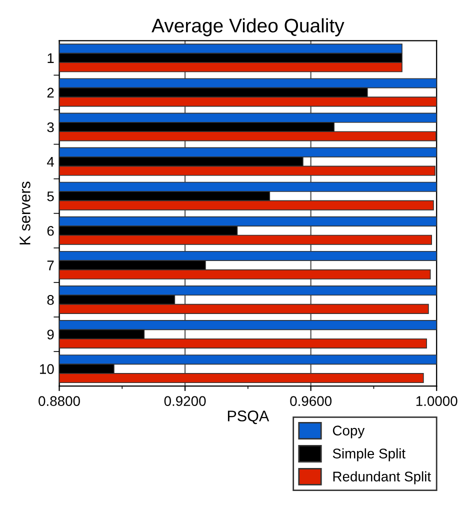 The width and height of the screenshot is (463, 508). Describe the element at coordinates (50, 265) in the screenshot. I see `y-tick-label: 7` at that location.